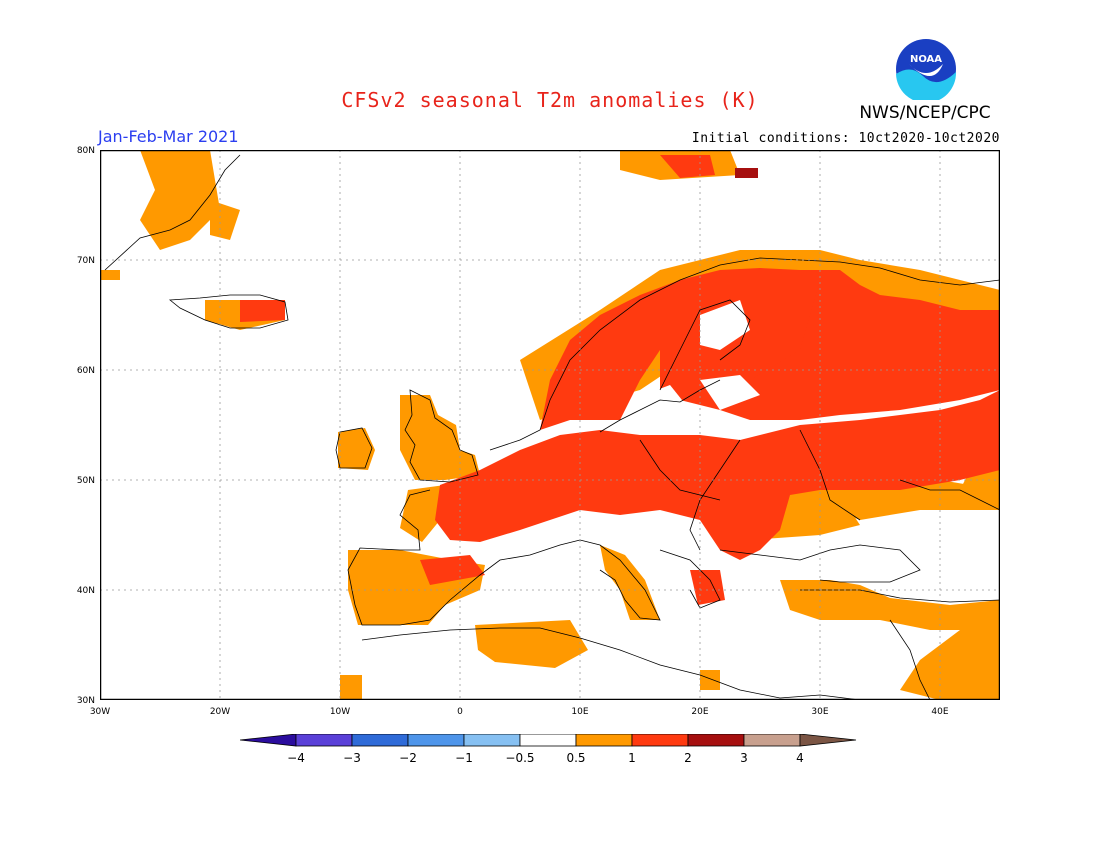 The image size is (1100, 850). Describe the element at coordinates (744, 758) in the screenshot. I see `colorbar-label: 3` at that location.